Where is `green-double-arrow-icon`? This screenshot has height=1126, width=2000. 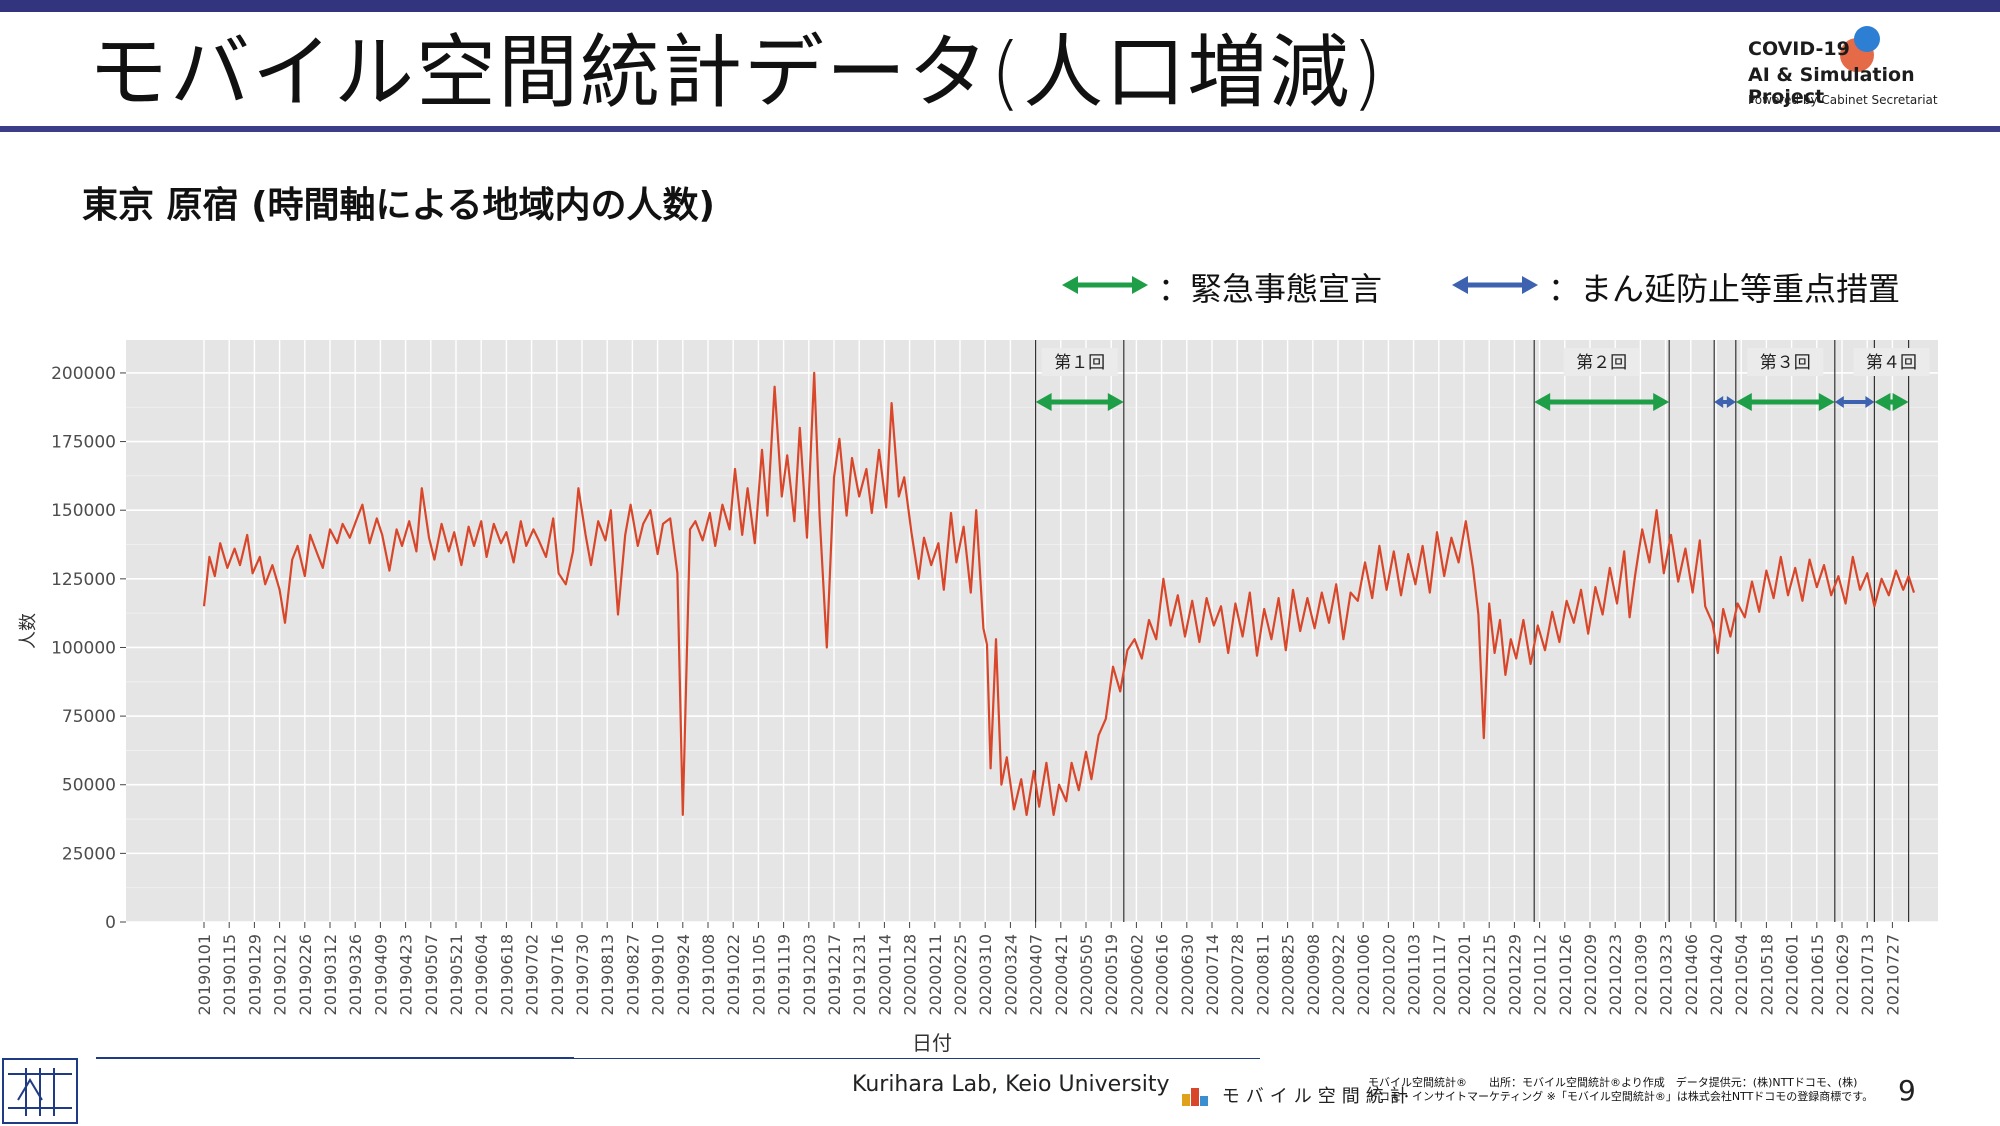
green-double-arrow-icon is located at coordinates (1105, 285).